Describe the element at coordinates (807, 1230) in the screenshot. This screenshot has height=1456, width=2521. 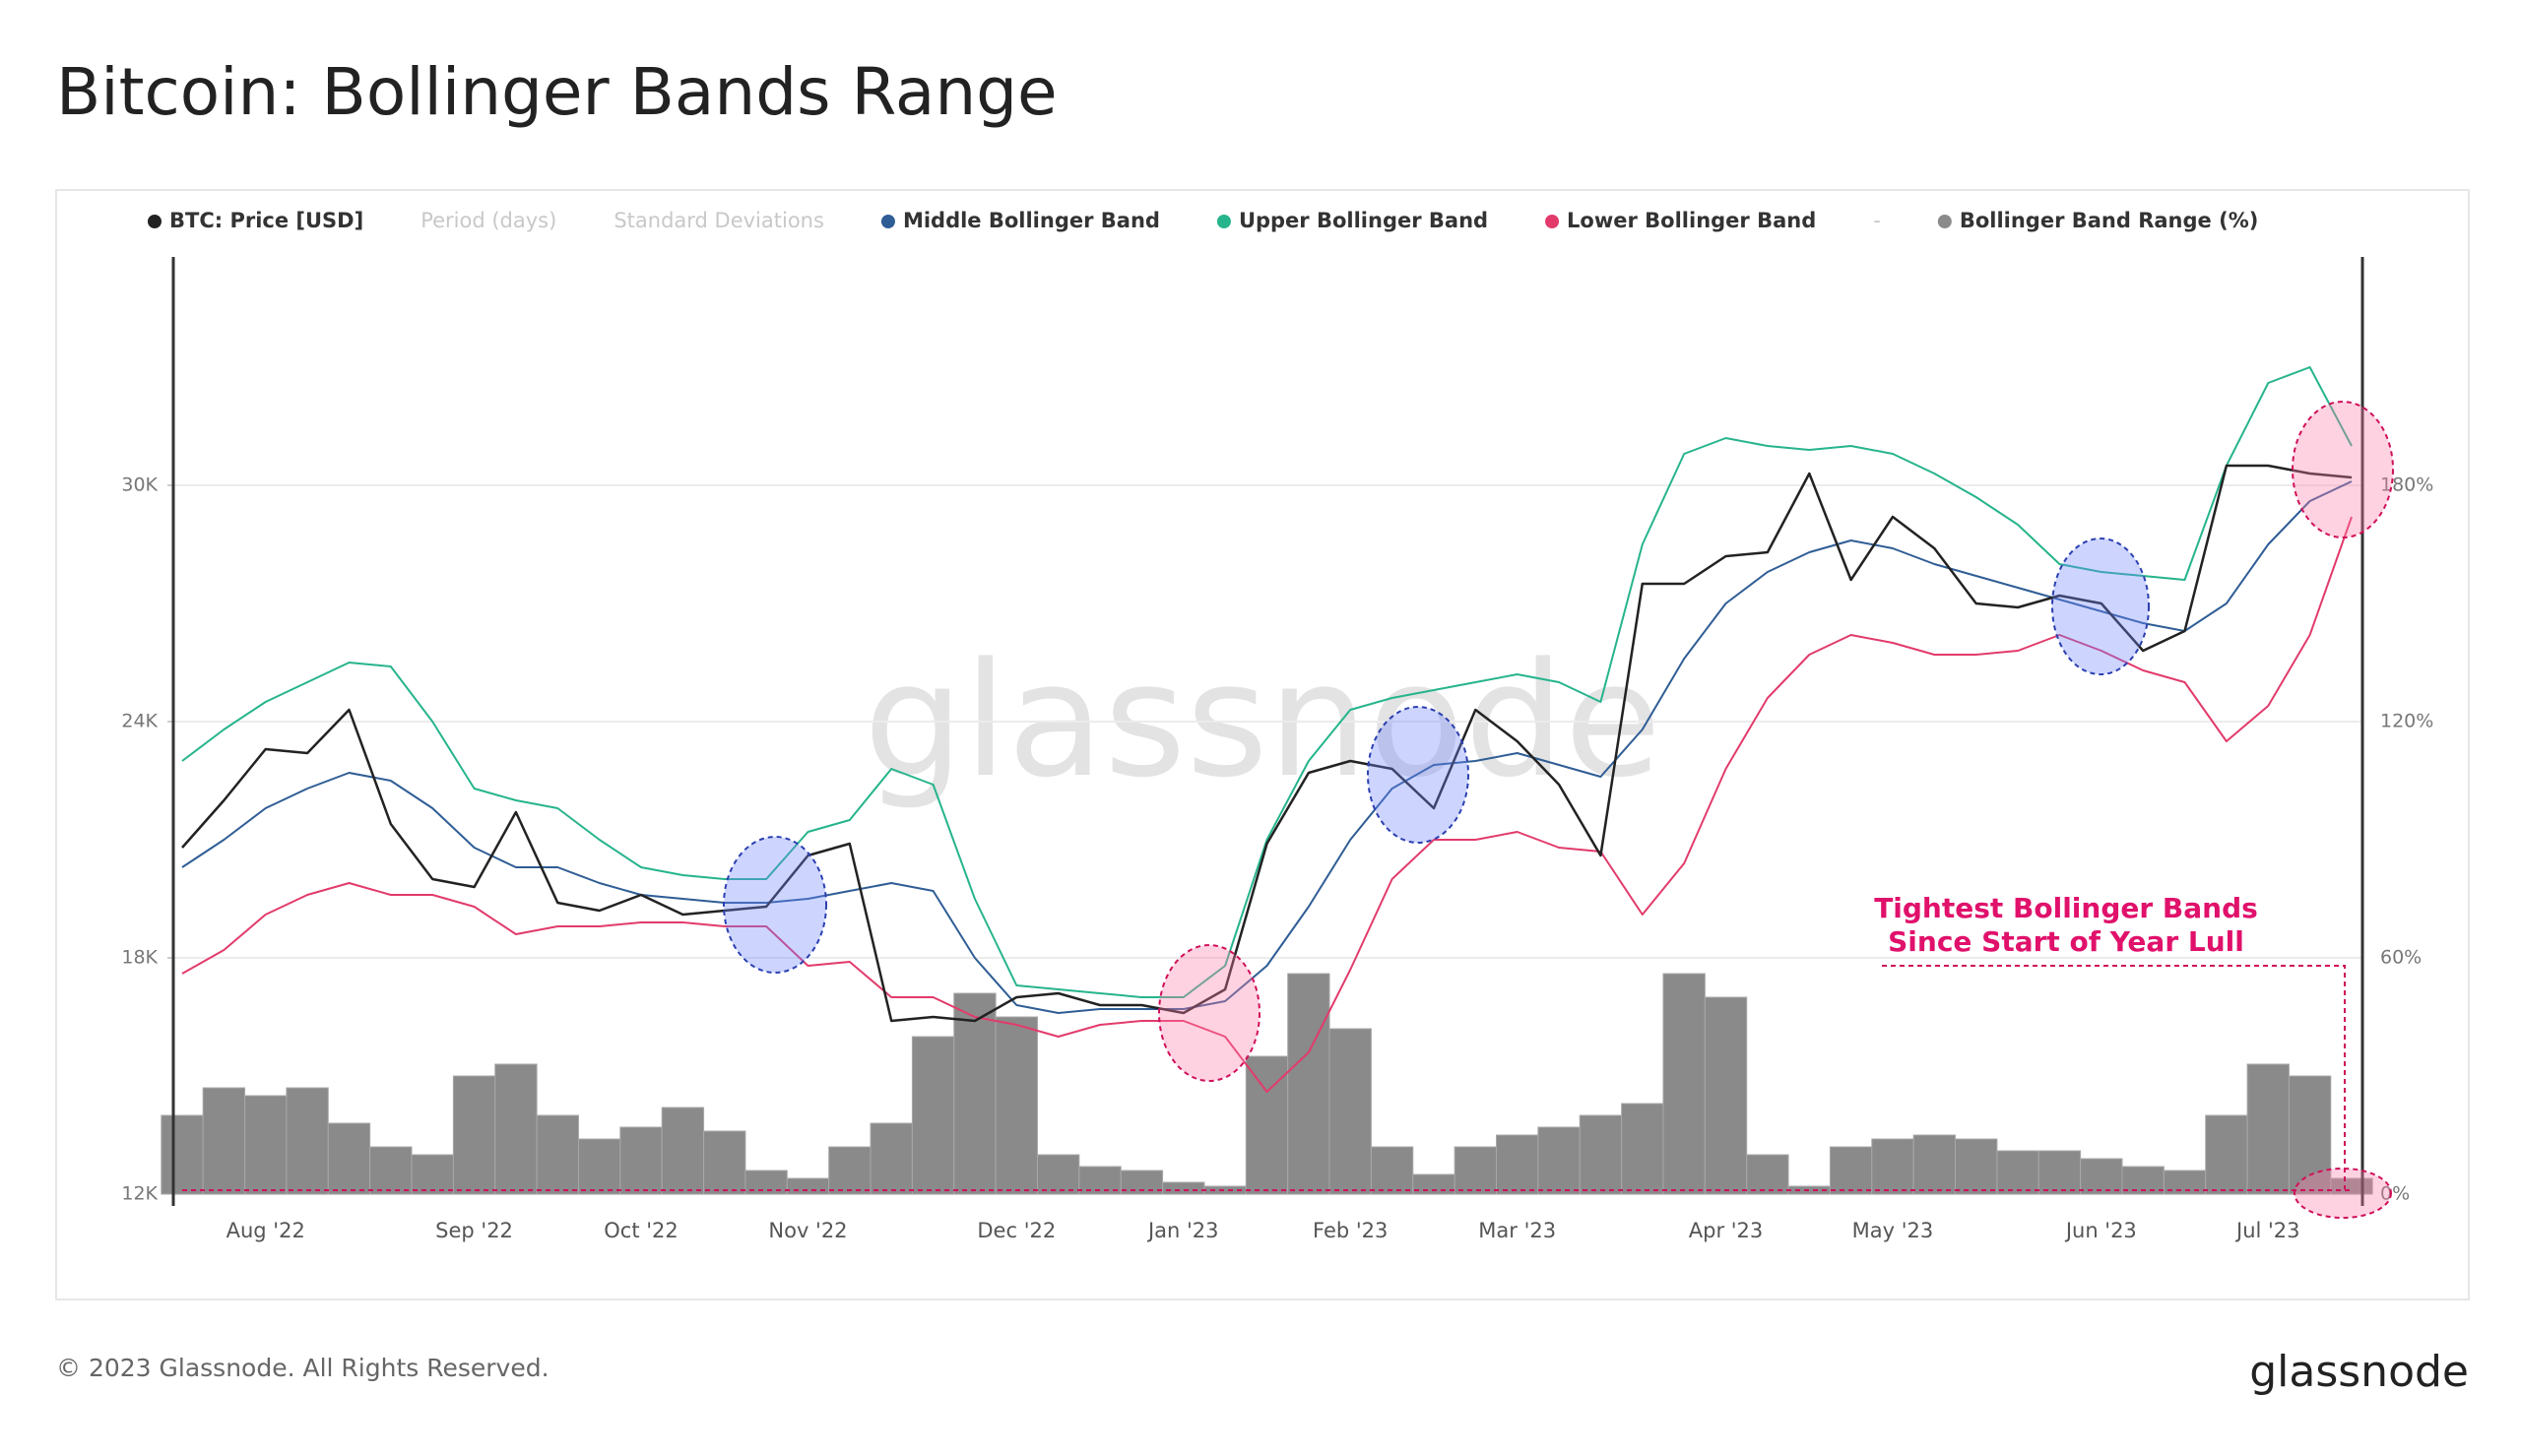
I see `x-tick-label: Nov '22` at that location.